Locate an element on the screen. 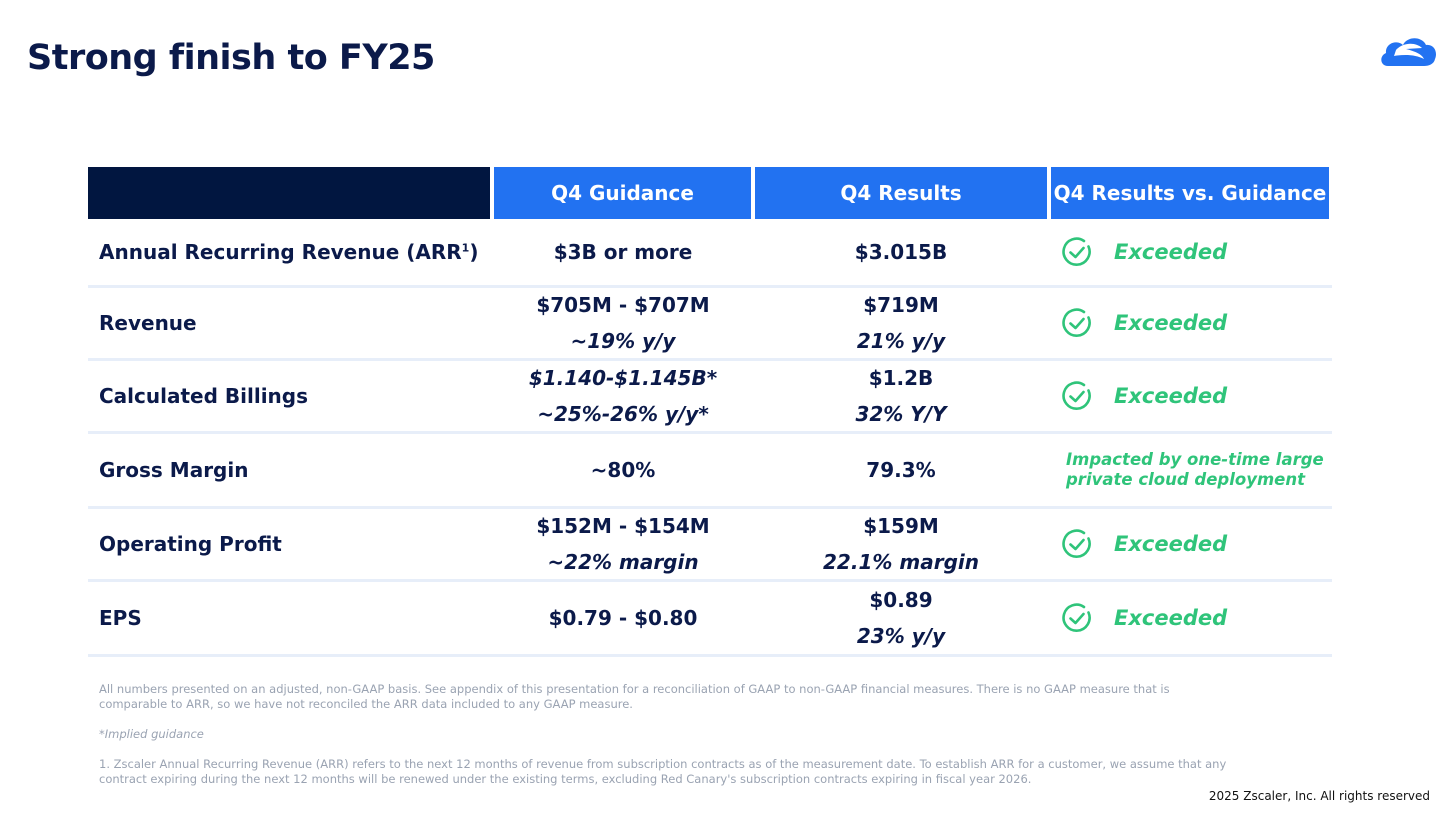 This screenshot has width=1456, height=817. guidance-line-1: $3B or more is located at coordinates (623, 252).